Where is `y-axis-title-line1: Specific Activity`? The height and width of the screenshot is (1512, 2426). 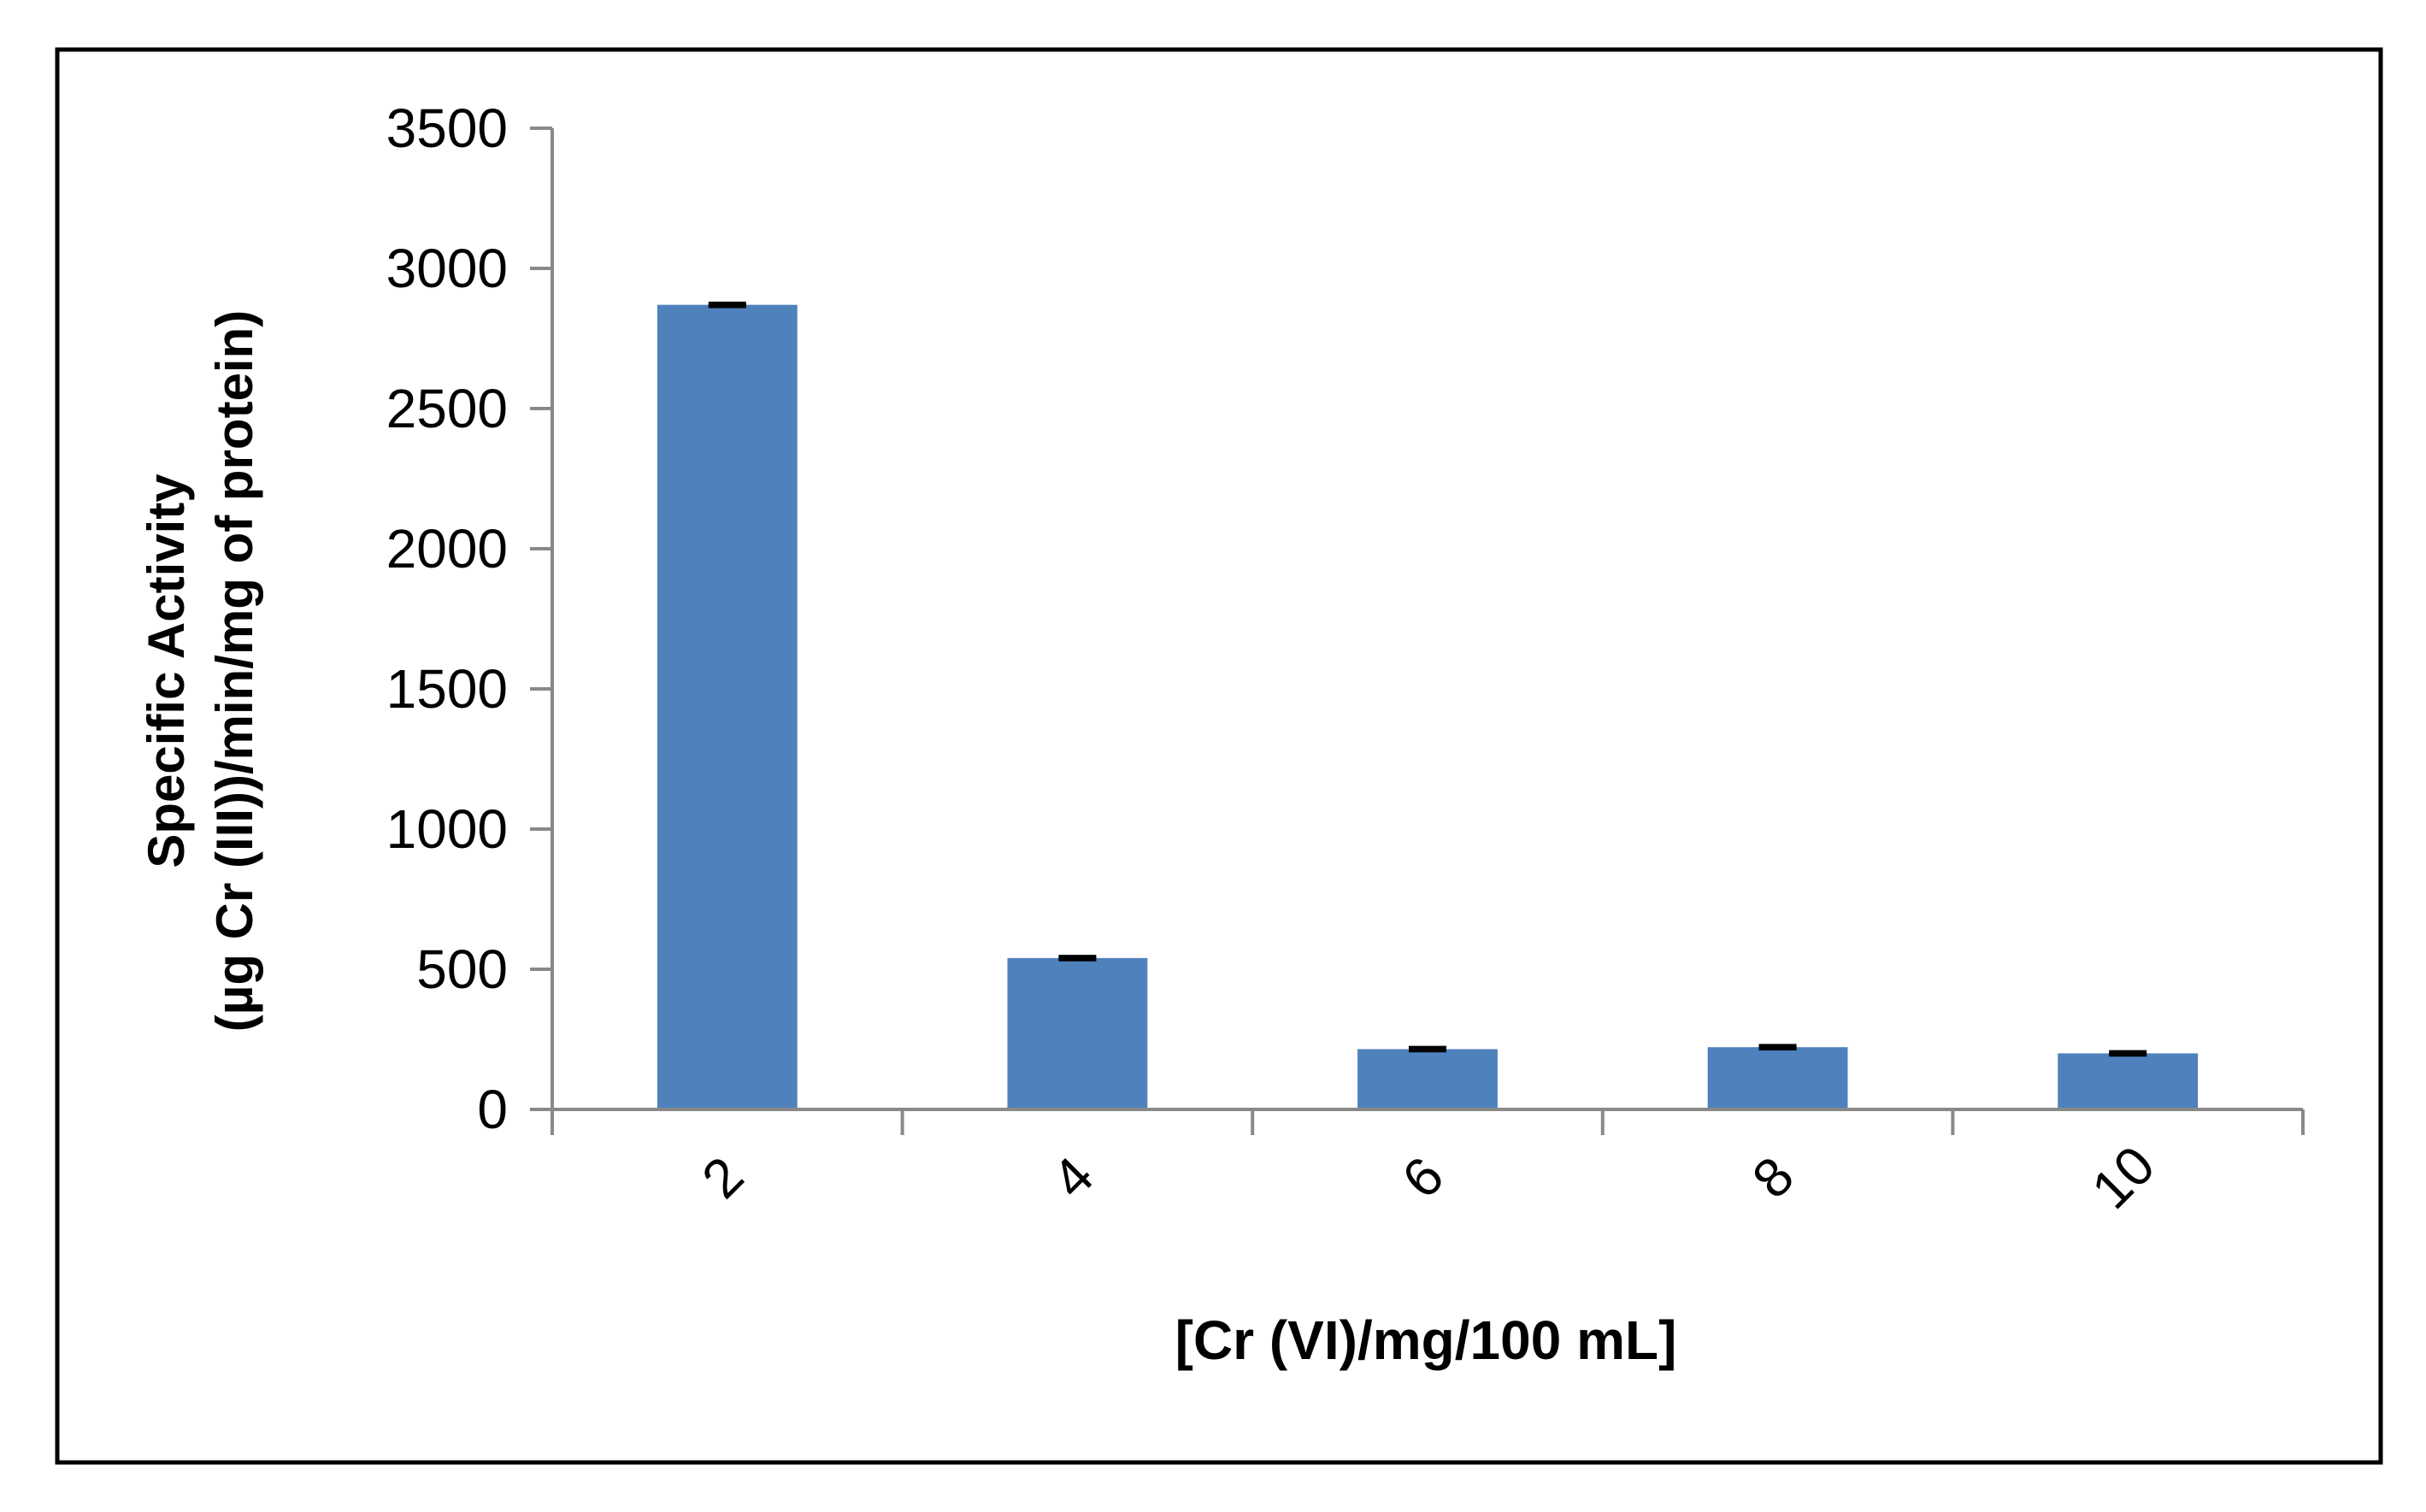 y-axis-title-line1: Specific Activity is located at coordinates (166, 671).